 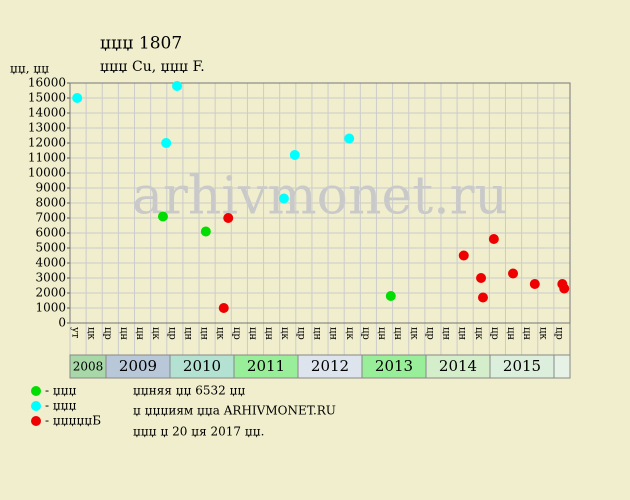 What do you see at coordinates (141, 44) in the screenshot?
I see `chart-title: џџџ 1807` at bounding box center [141, 44].